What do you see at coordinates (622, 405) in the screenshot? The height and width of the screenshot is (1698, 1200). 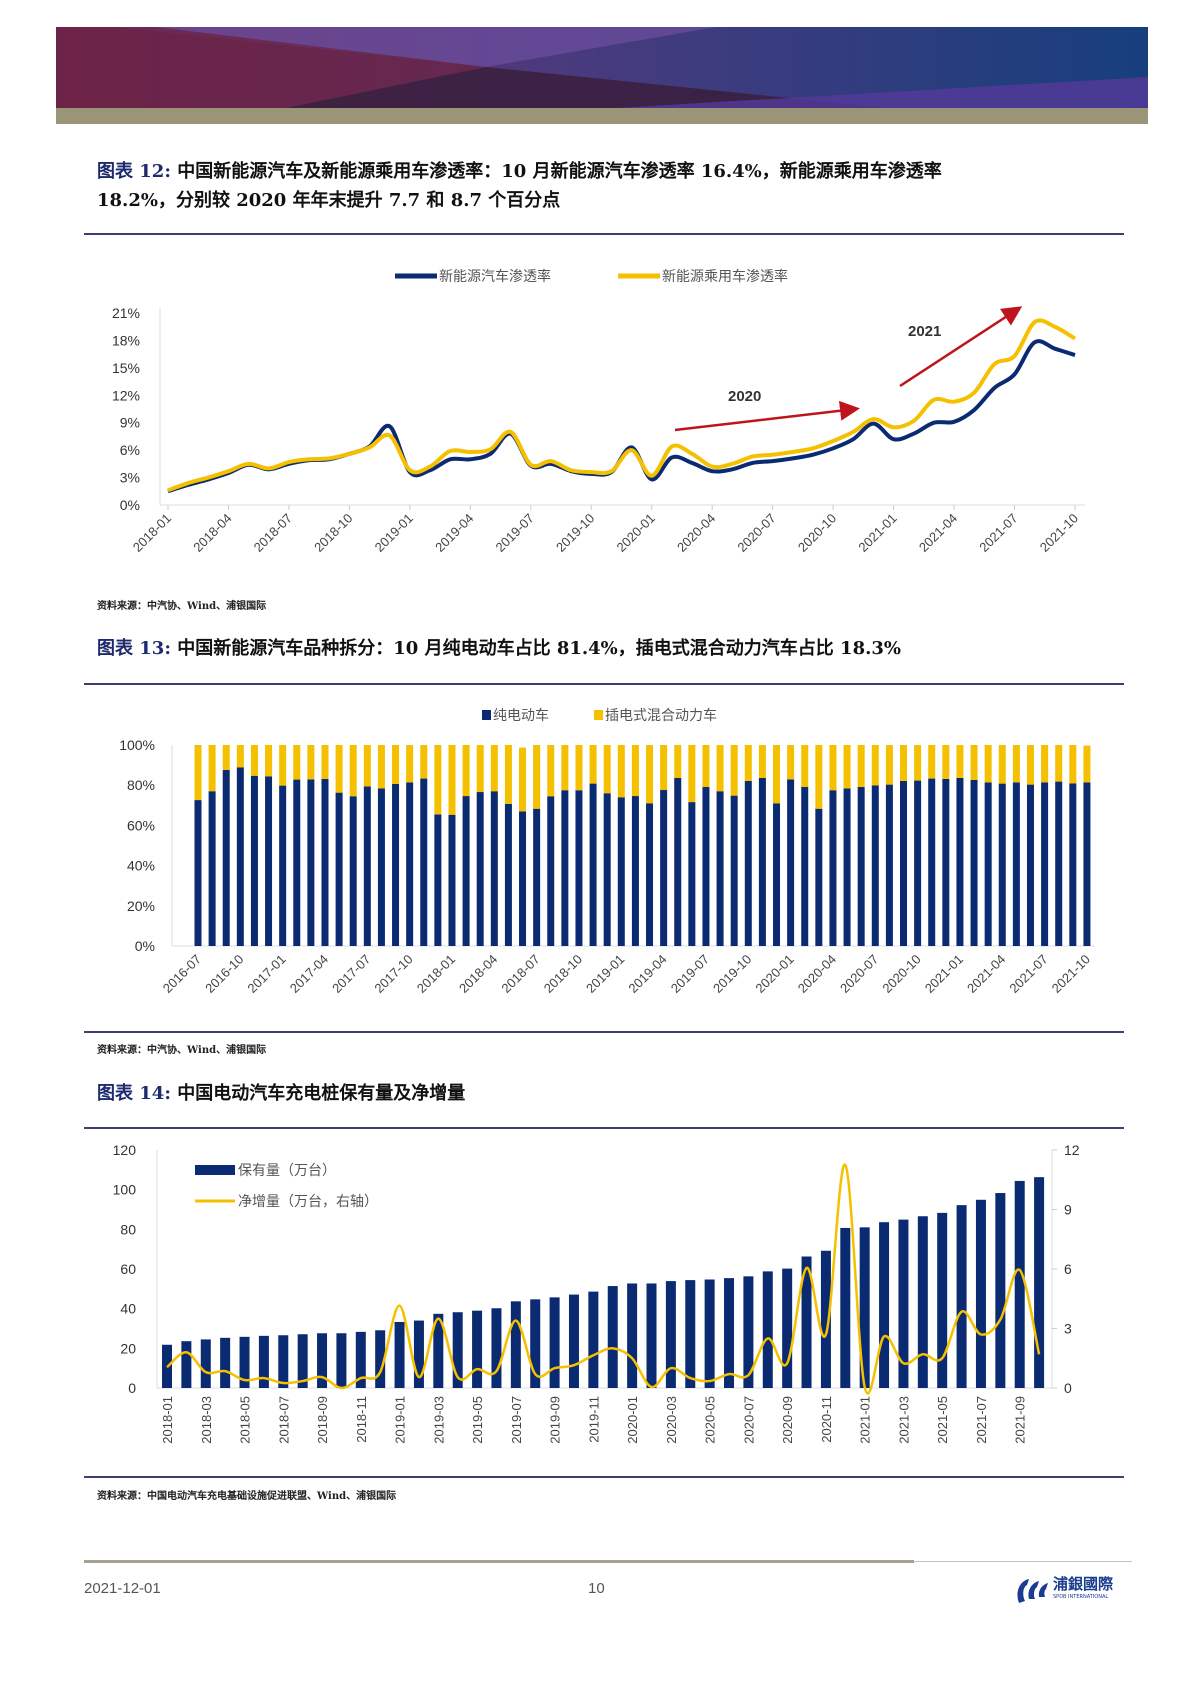 I see `series-line-passenger-nev` at bounding box center [622, 405].